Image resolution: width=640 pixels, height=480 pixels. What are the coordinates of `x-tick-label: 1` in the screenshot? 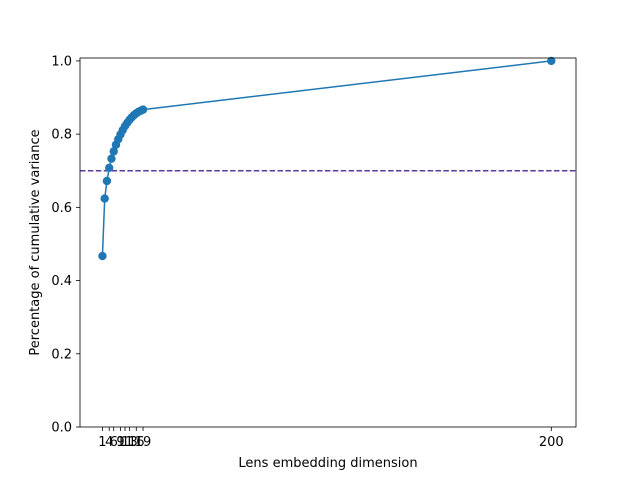 It's located at (102, 442).